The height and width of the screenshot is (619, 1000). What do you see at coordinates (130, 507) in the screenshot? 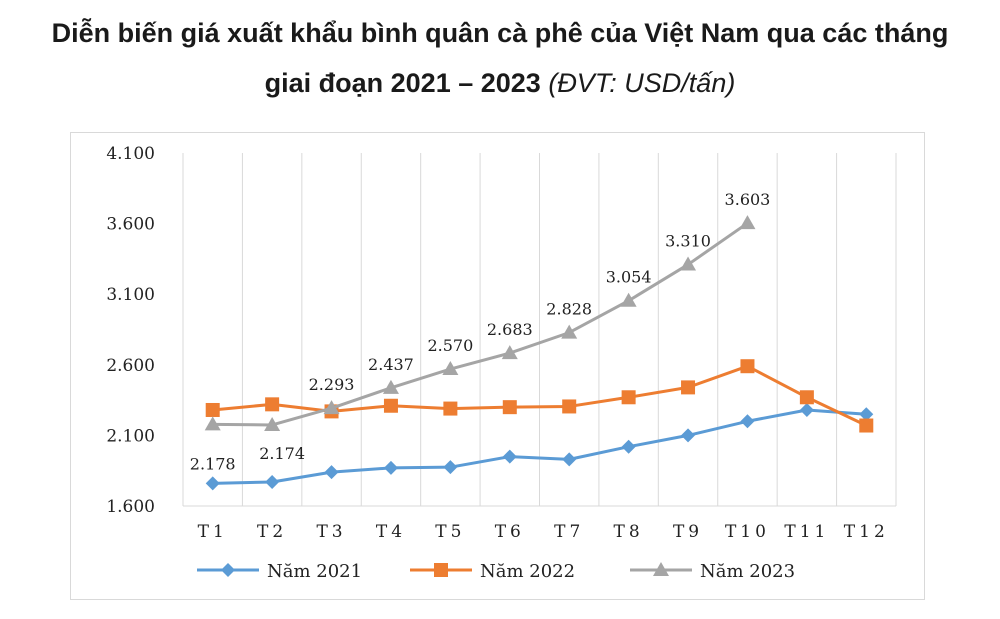
I see `y-tick-label-0: 1.600` at bounding box center [130, 507].